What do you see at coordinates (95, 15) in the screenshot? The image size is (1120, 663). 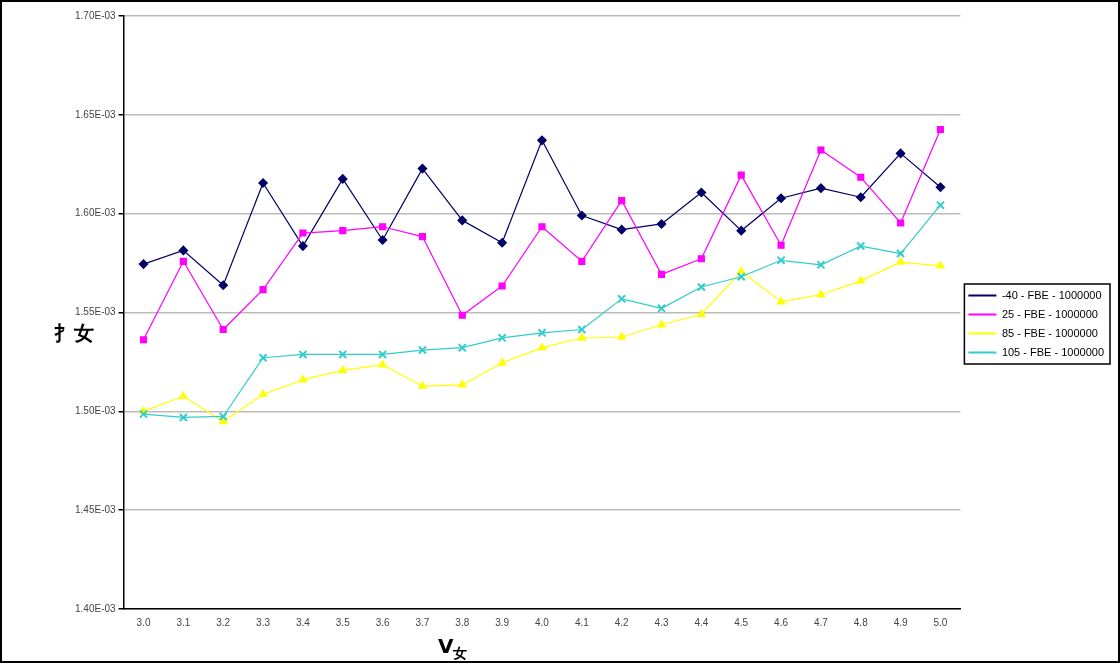 I see `y-tick-label: 1.70E-03` at bounding box center [95, 15].